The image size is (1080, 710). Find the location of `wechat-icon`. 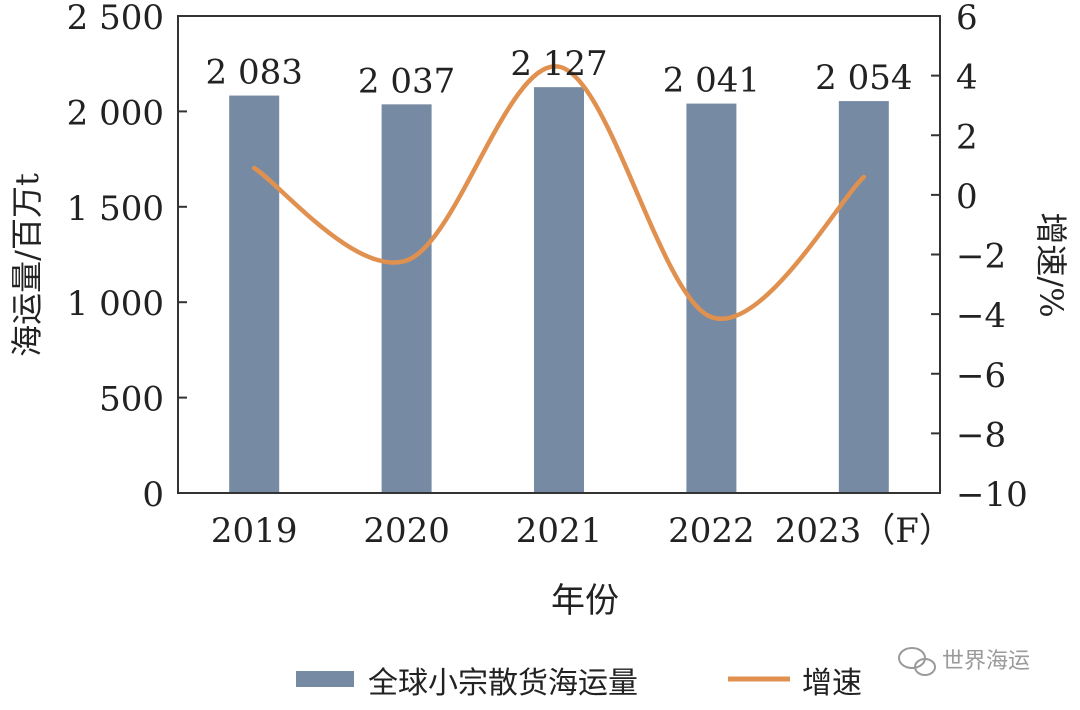

wechat-icon is located at coordinates (917, 661).